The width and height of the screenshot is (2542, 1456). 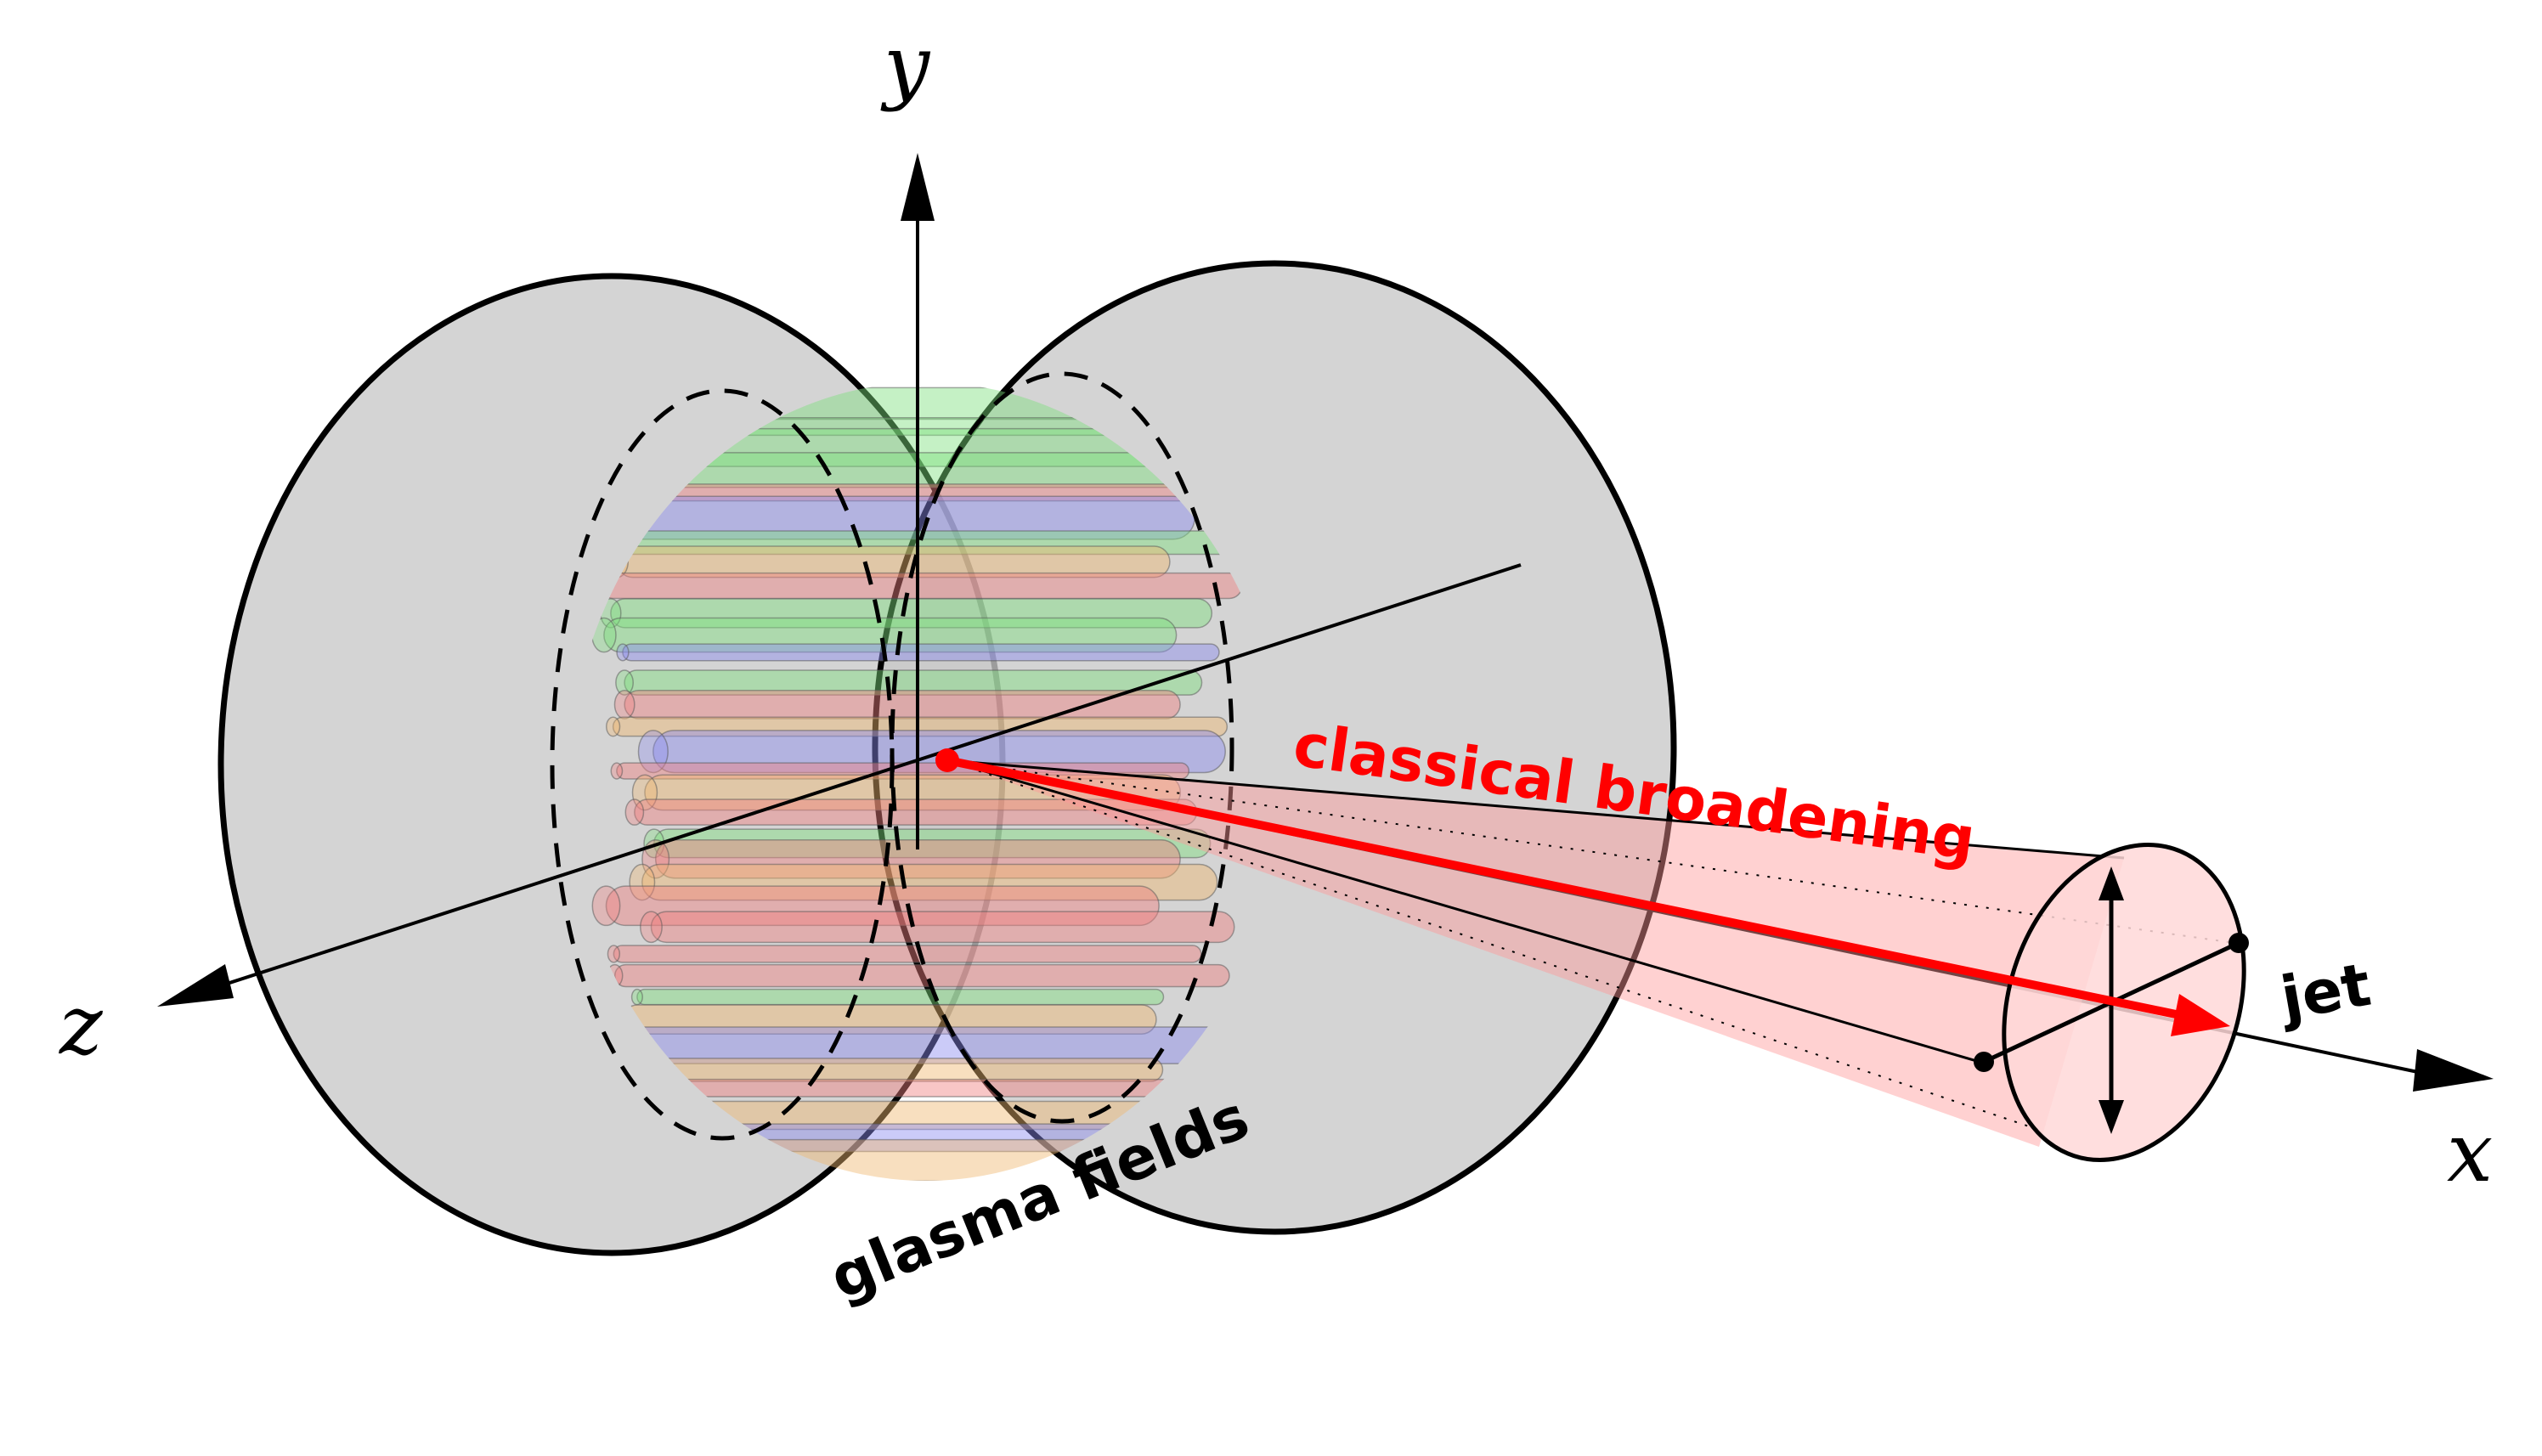 What do you see at coordinates (2470, 1152) in the screenshot?
I see `axis-x-label: x` at bounding box center [2470, 1152].